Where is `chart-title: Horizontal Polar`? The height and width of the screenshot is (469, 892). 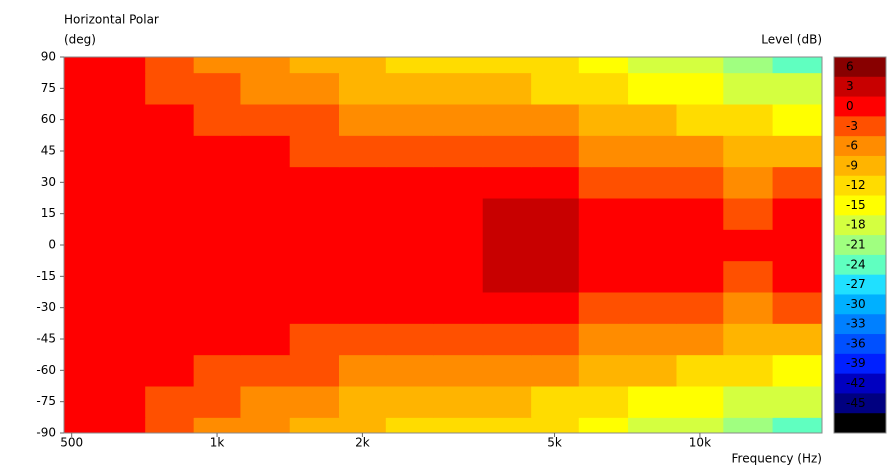
chart-title: Horizontal Polar is located at coordinates (111, 20).